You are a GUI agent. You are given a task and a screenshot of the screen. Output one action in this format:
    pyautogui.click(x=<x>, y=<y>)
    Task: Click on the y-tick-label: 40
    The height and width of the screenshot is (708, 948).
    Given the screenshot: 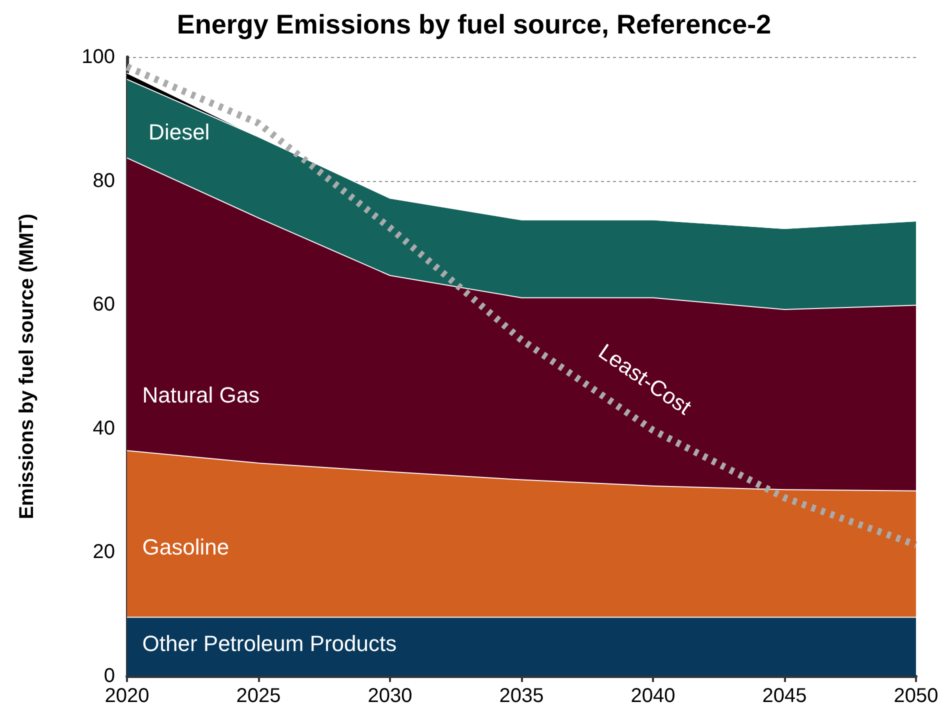 What is the action you would take?
    pyautogui.click(x=103, y=428)
    